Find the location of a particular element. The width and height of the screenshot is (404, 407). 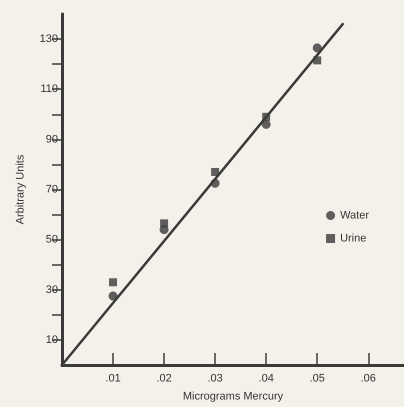

y-axis-title: Arbitrary Units is located at coordinates (20, 189).